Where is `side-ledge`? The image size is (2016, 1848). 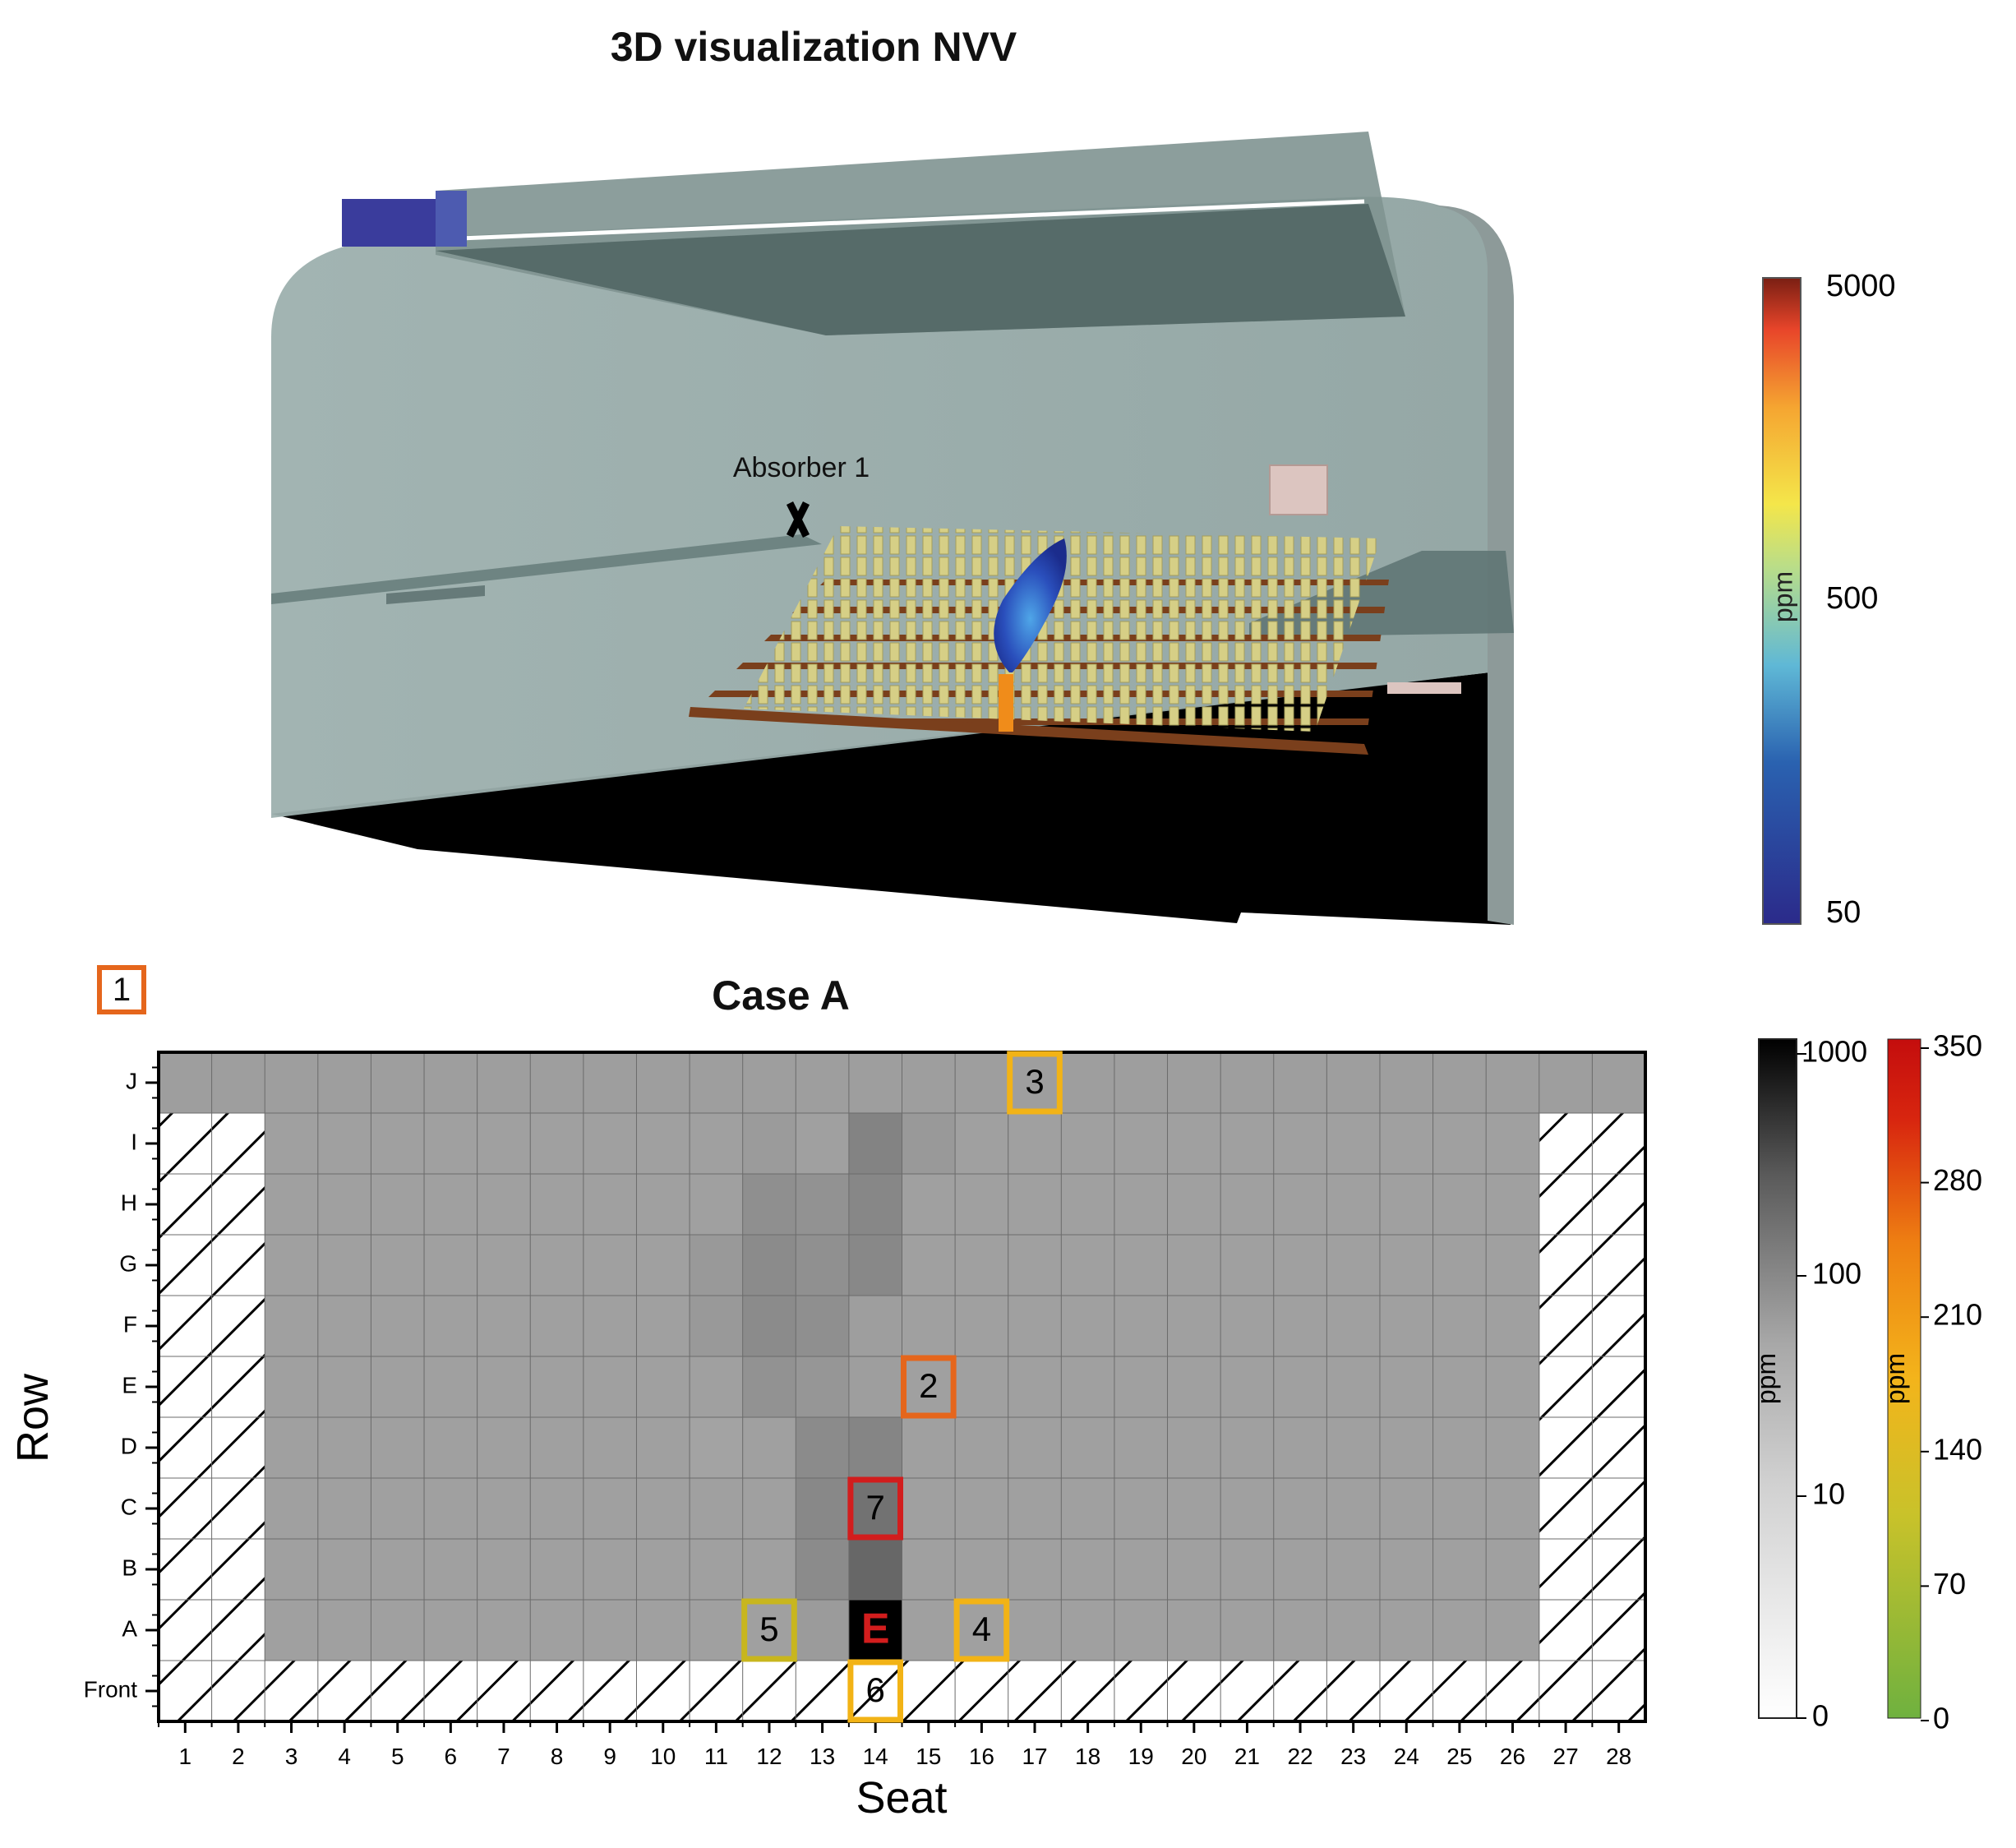
side-ledge is located at coordinates (546, 569).